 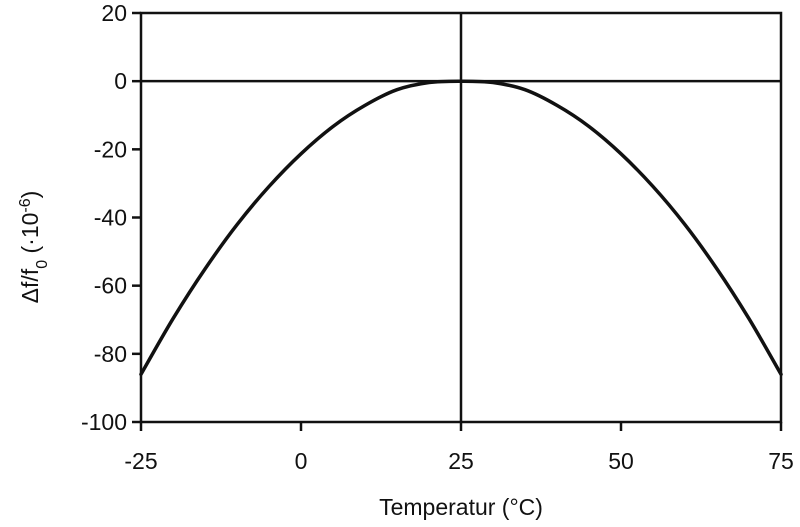 I want to click on y-tick-label: 20, so click(x=114, y=13).